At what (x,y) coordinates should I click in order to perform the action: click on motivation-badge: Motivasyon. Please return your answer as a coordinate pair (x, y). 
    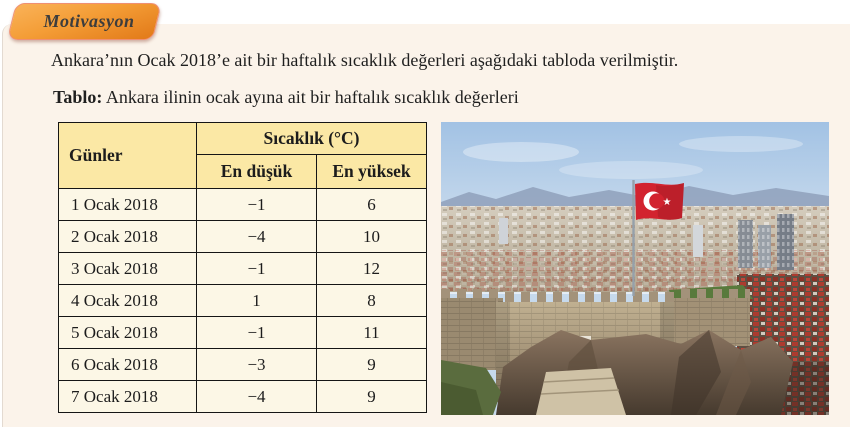
    Looking at the image, I should click on (84, 21).